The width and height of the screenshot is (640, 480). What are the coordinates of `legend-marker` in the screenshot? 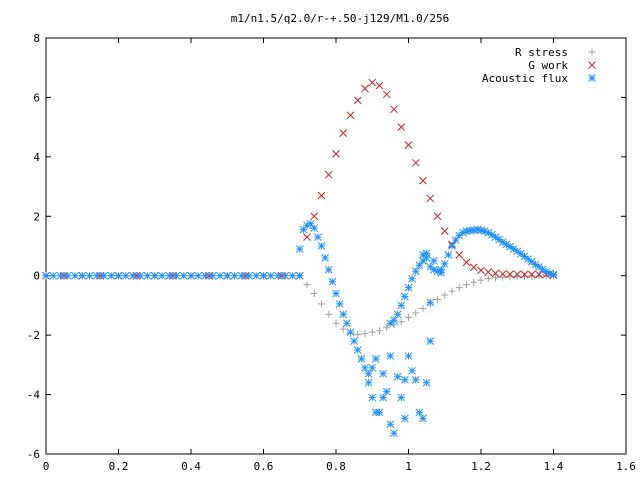 It's located at (592, 52).